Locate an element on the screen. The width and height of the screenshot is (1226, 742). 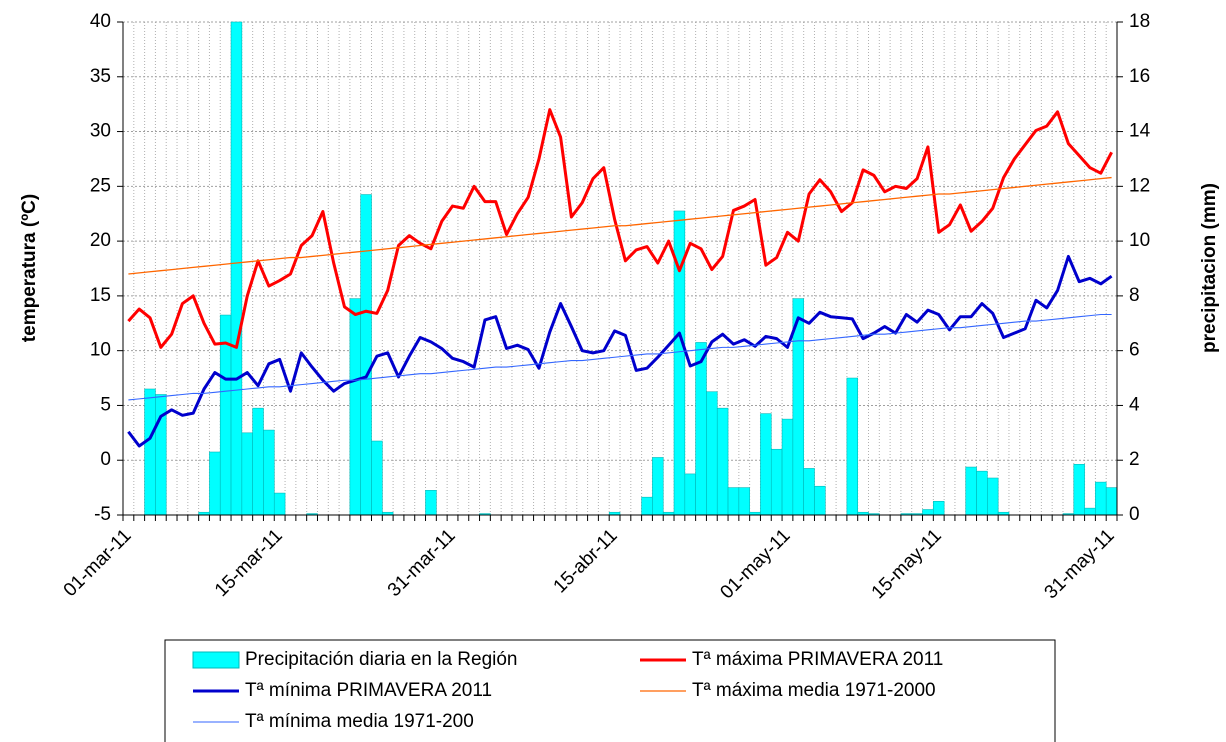
legend-label: Tª máxima media 1971-2000 is located at coordinates (814, 690).